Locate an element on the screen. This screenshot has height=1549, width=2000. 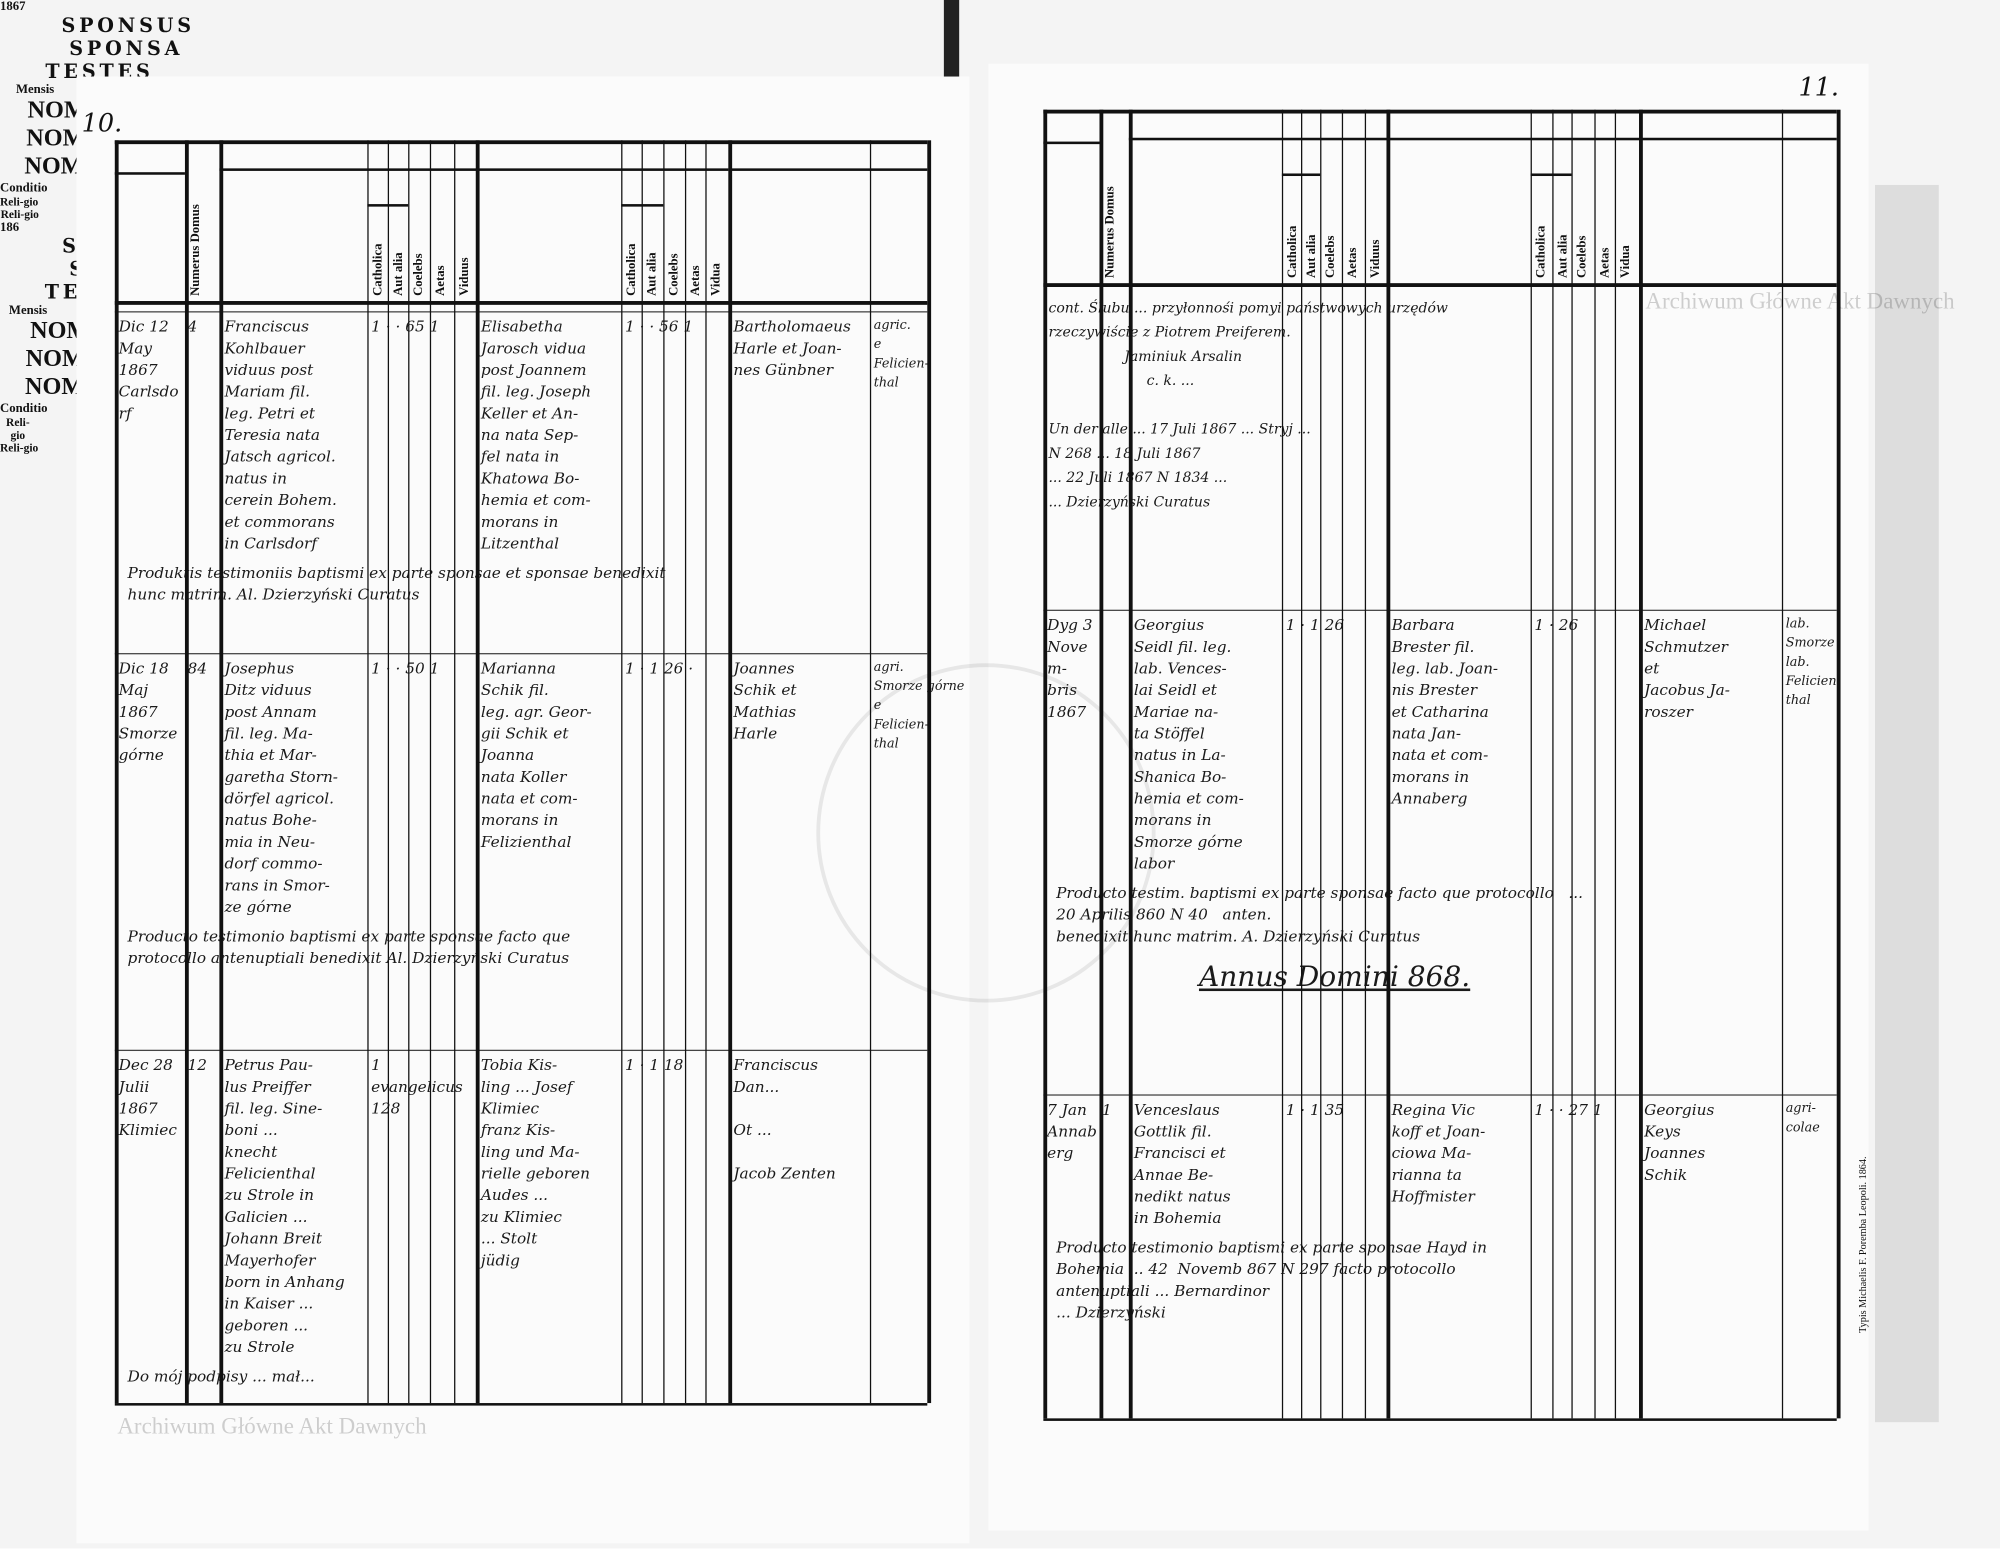
entry-testes: Georgius Keys Joannes Schik is located at coordinates (1679, 1142).